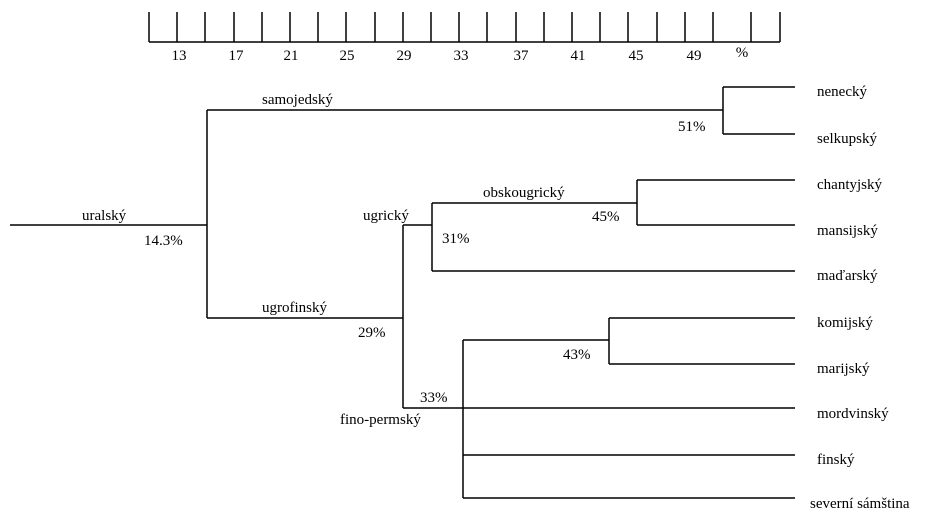  I want to click on scale-label: 33, so click(461, 56).